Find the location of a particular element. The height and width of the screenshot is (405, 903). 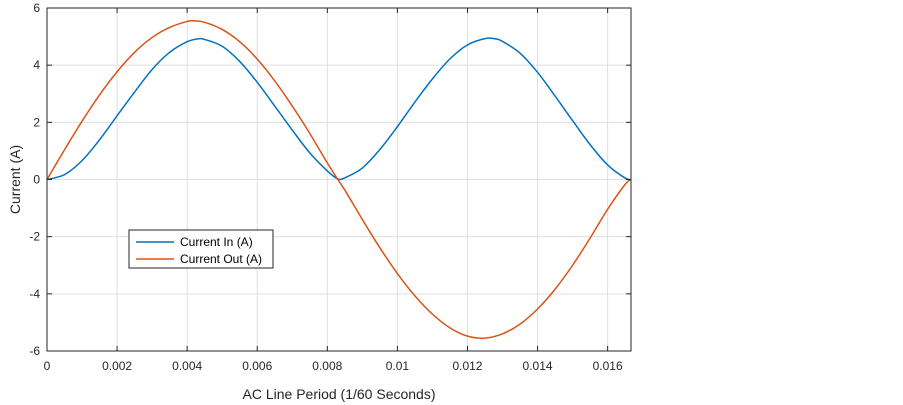

legend: Current In (A) Current Out (A) is located at coordinates (201, 249).